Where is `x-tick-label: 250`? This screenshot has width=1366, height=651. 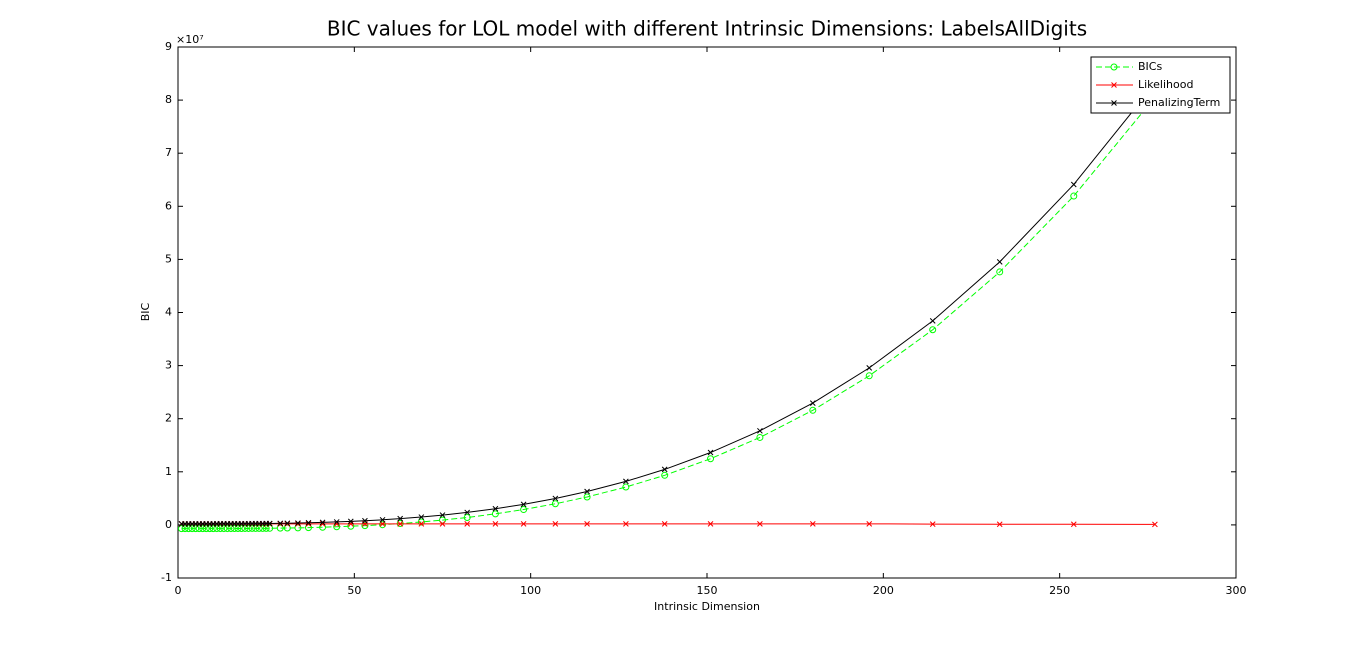 x-tick-label: 250 is located at coordinates (1059, 590).